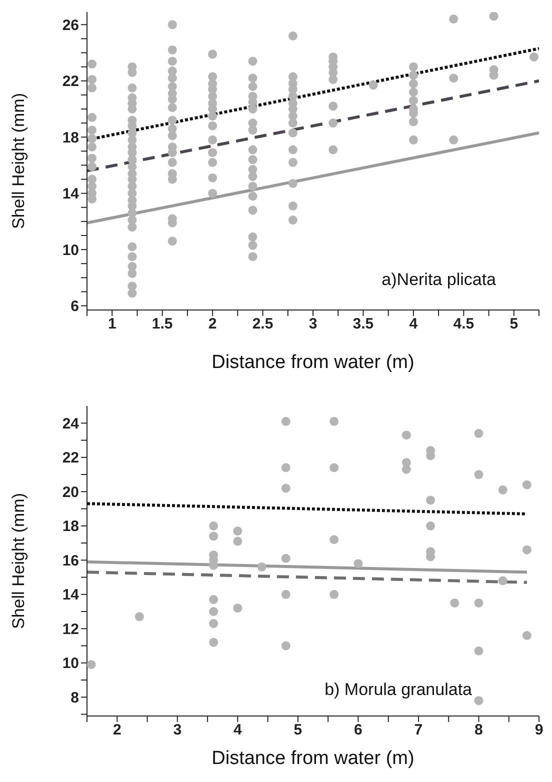 This screenshot has height=782, width=552. Describe the element at coordinates (70, 561) in the screenshot. I see `y-tick-label: 16` at that location.